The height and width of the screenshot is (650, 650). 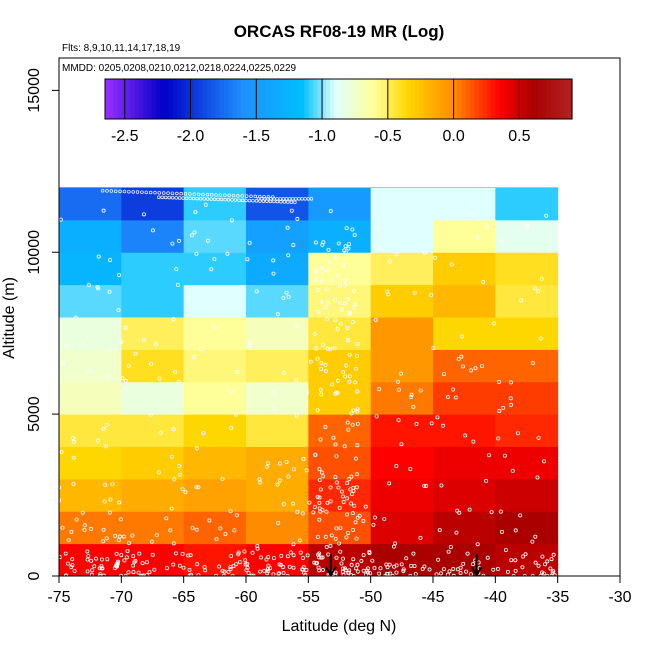 I want to click on flights-label: Flts: 8,9,10,11,14,17,18,19, so click(x=121, y=48).